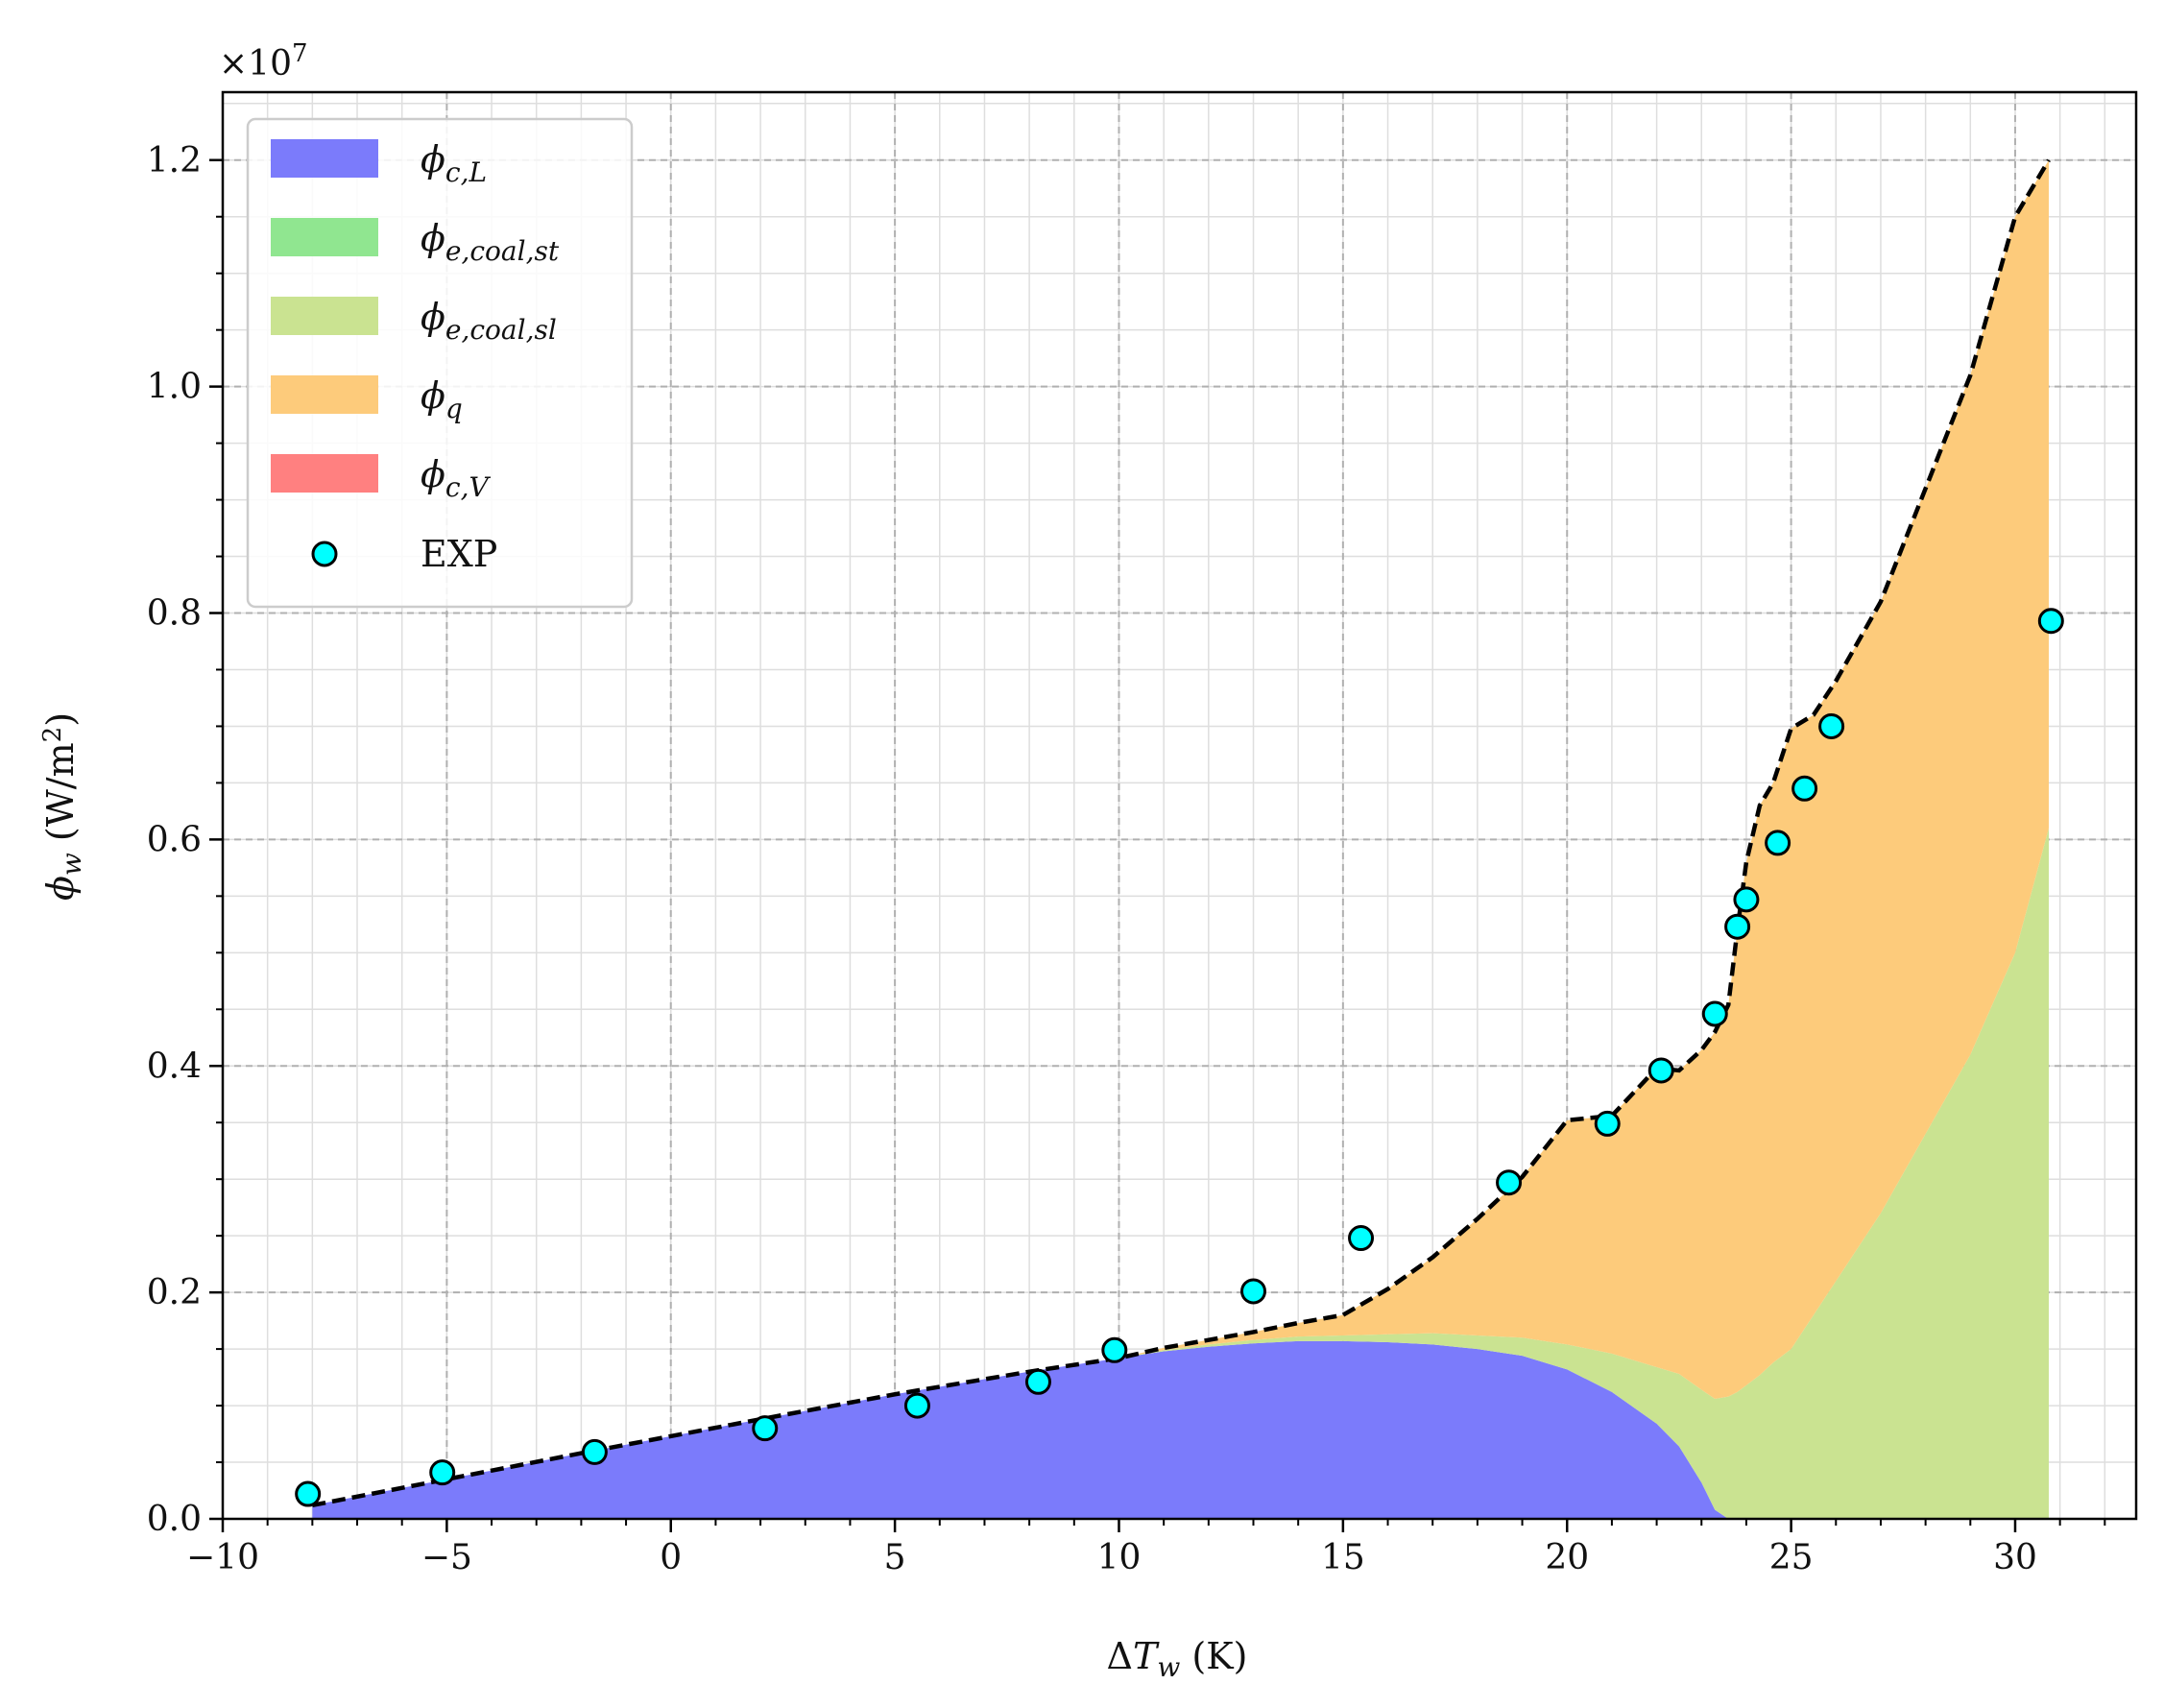  What do you see at coordinates (324, 394) in the screenshot?
I see `legend-swatch-phi-q` at bounding box center [324, 394].